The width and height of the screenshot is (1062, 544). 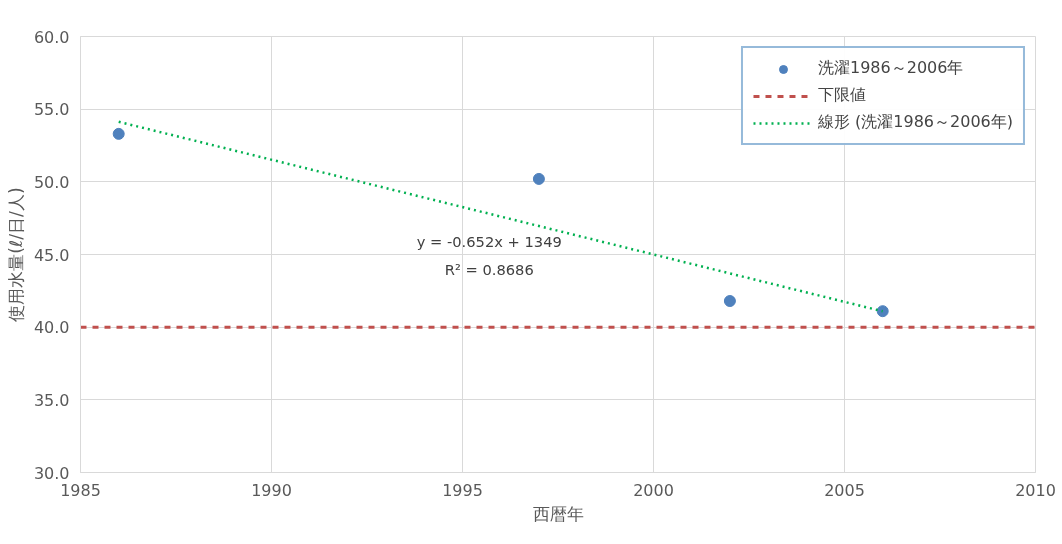 I want to click on annotation: y = -0.652x + 1349, so click(x=489, y=242).